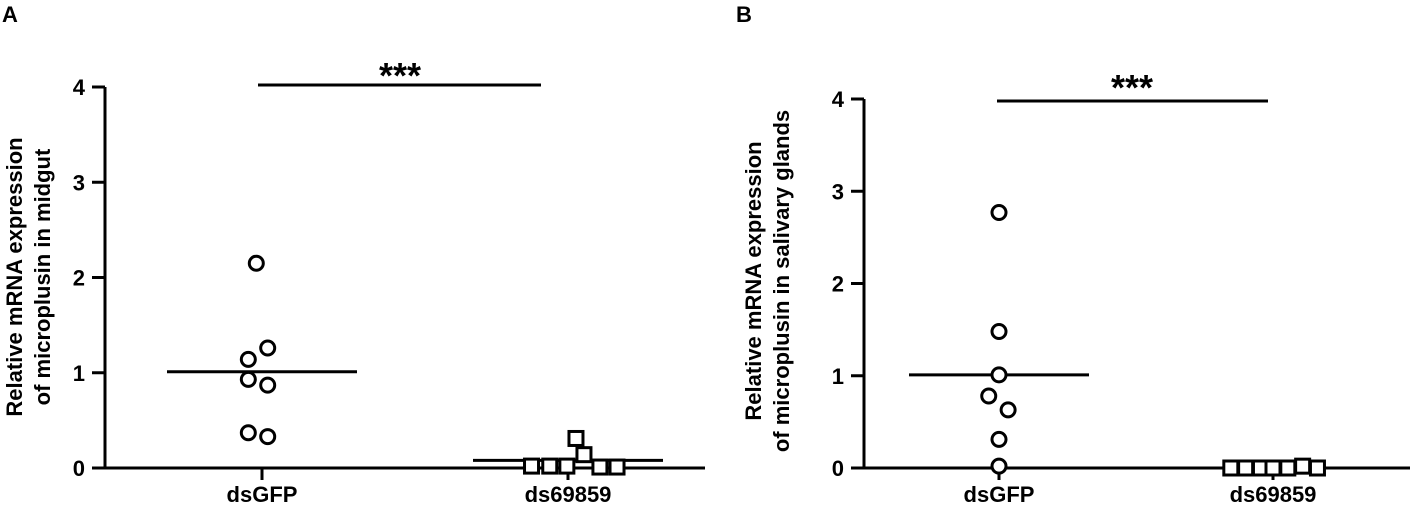 This screenshot has width=1416, height=510. What do you see at coordinates (1273, 494) in the screenshot?
I see `category-label-ds69859-b: ds69859` at bounding box center [1273, 494].